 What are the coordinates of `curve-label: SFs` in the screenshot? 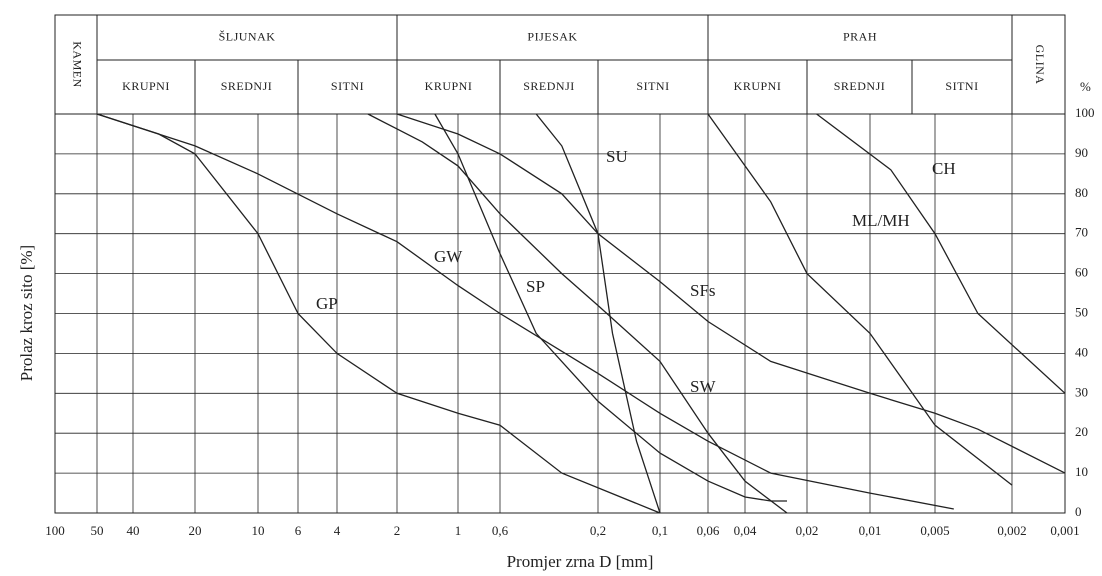 It's located at (703, 290).